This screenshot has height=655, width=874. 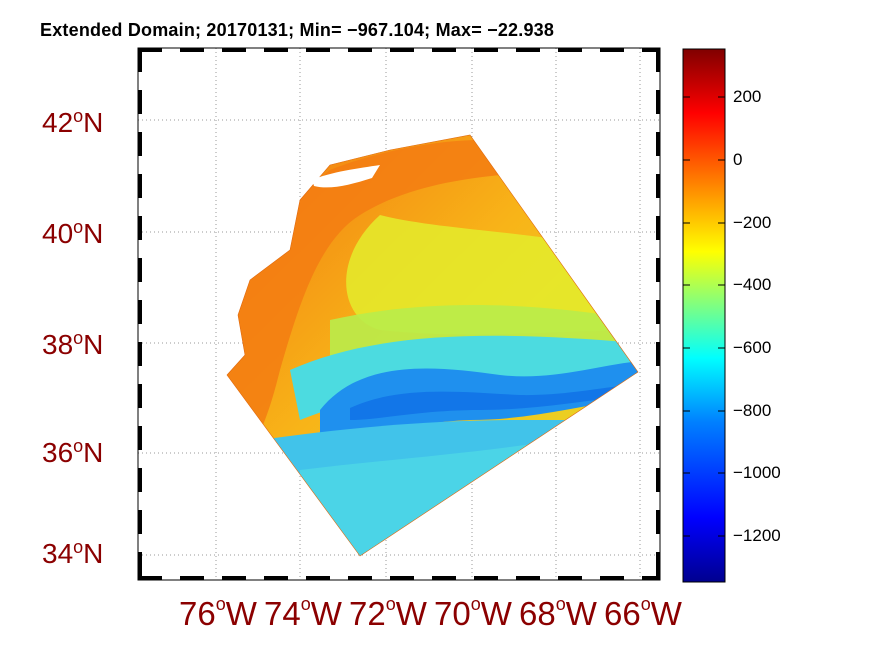 I want to click on long-island, so click(x=346, y=176).